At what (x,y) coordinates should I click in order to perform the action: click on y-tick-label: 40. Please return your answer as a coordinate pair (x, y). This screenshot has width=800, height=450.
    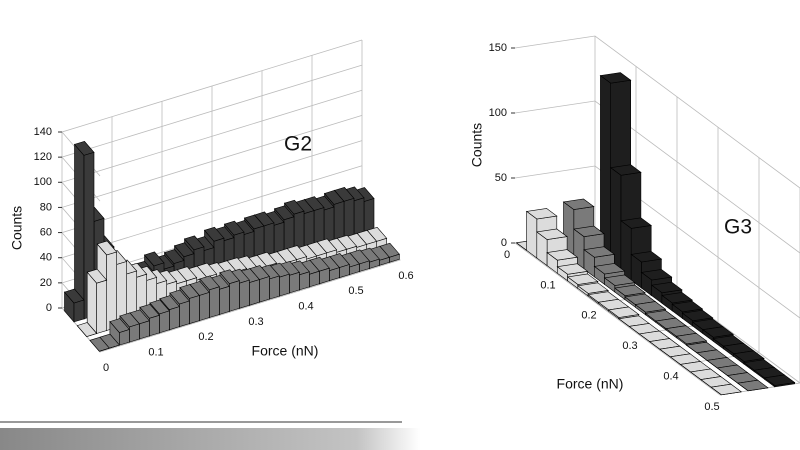
    Looking at the image, I should click on (46, 258).